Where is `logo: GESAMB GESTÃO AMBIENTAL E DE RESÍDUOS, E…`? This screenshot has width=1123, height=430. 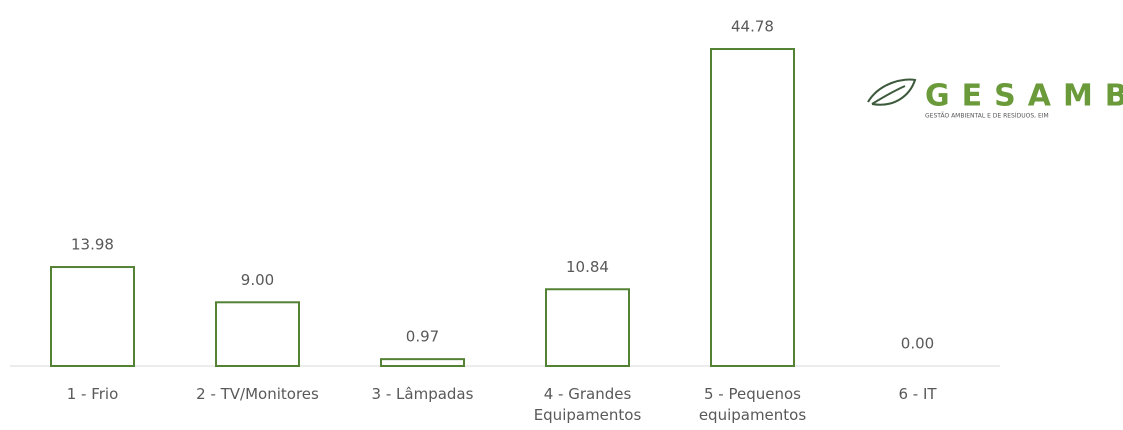 logo: GESAMB GESTÃO AMBIENTAL E DE RESÍDUOS, E… is located at coordinates (995, 99).